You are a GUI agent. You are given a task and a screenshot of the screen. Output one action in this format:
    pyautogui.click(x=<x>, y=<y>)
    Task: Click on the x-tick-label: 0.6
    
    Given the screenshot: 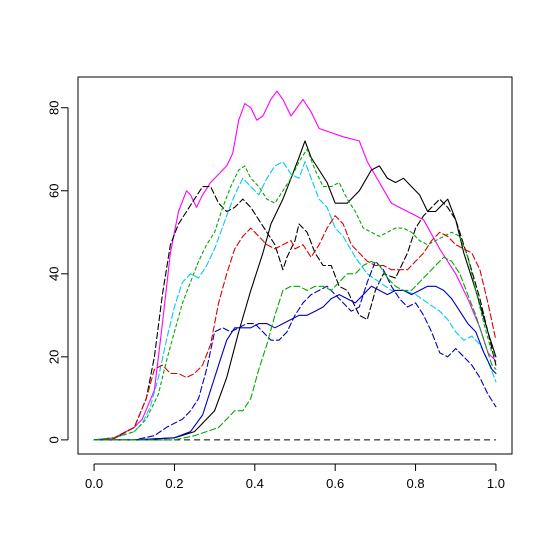 What is the action you would take?
    pyautogui.click(x=335, y=483)
    